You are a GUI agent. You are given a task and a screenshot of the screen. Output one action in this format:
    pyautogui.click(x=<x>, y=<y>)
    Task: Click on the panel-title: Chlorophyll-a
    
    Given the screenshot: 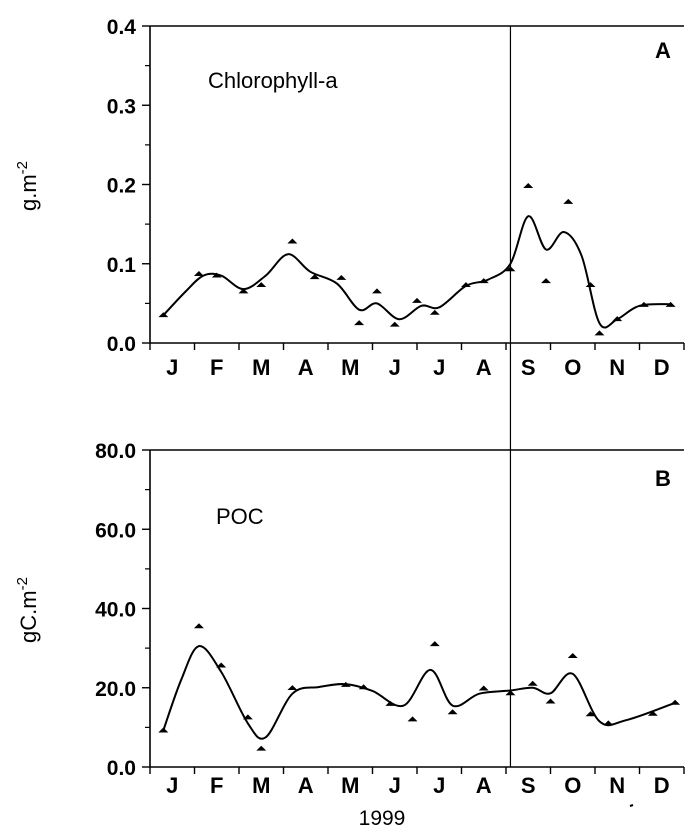 What is the action you would take?
    pyautogui.click(x=273, y=80)
    